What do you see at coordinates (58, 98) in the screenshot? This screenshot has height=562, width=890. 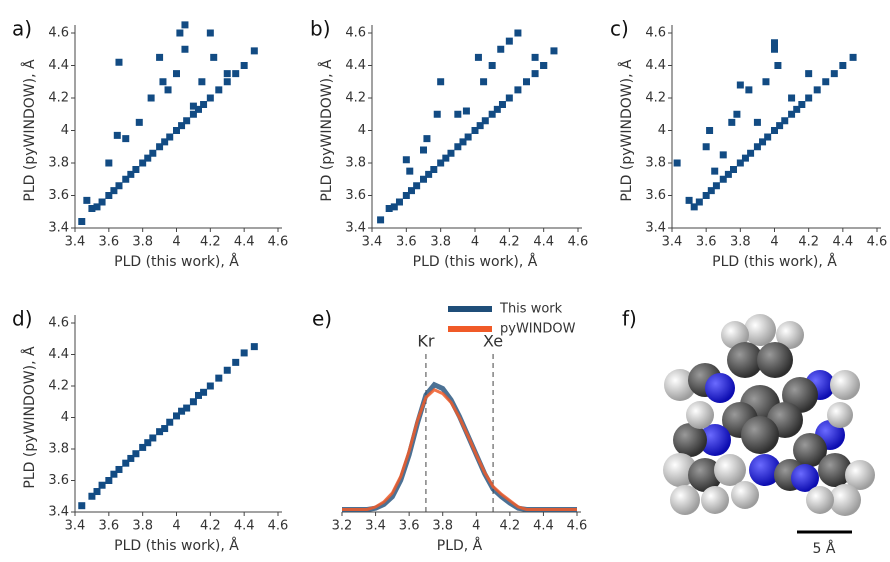 I see `y-tick-label: 4.2` at bounding box center [58, 98].